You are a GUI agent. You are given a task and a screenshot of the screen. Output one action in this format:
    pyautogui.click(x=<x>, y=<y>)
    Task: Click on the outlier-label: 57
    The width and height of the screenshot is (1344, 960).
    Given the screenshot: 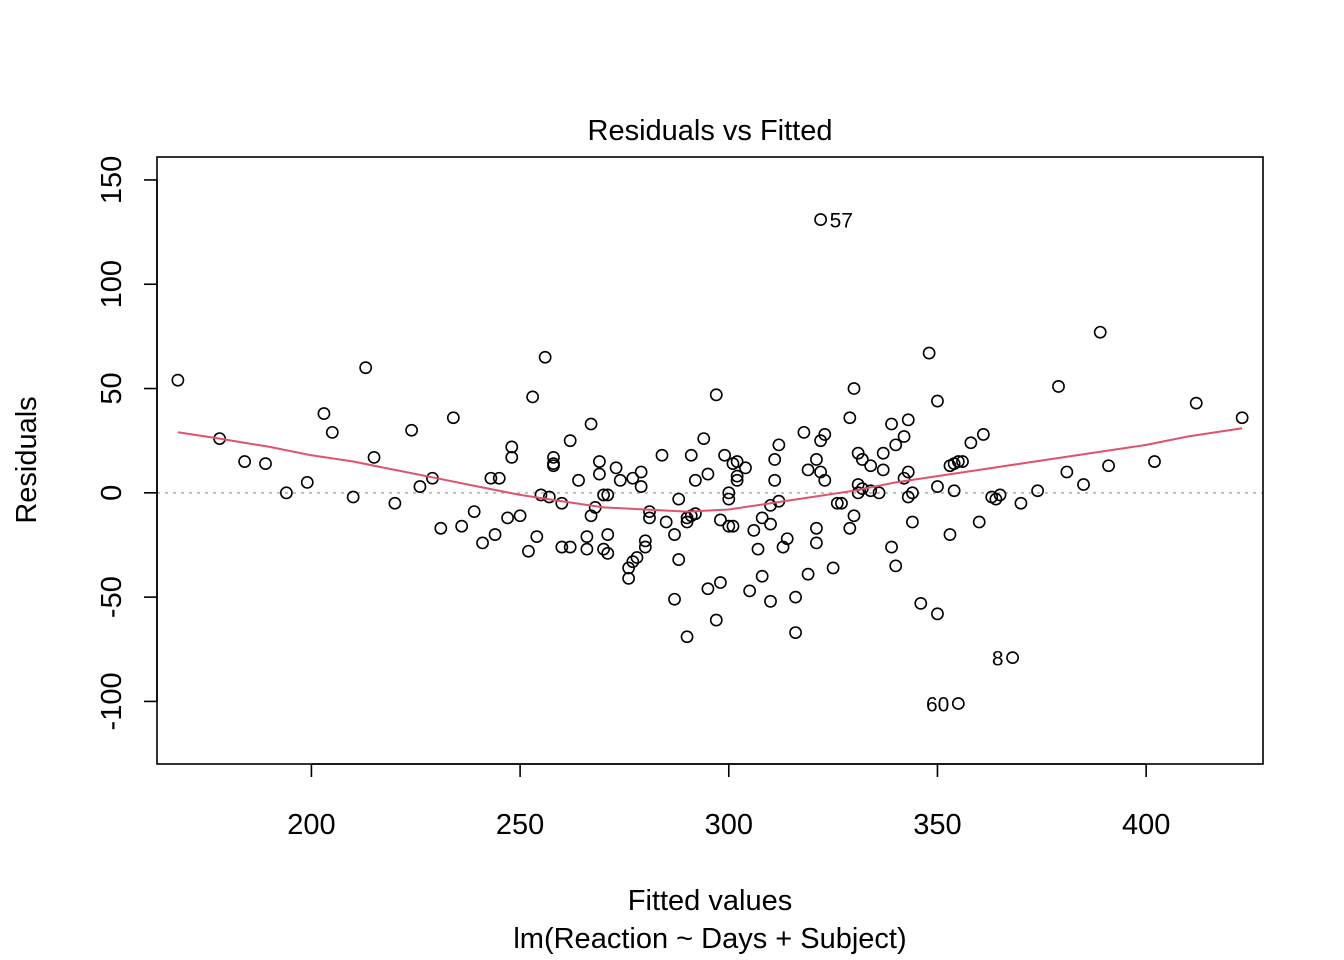 What is the action you would take?
    pyautogui.click(x=841, y=221)
    